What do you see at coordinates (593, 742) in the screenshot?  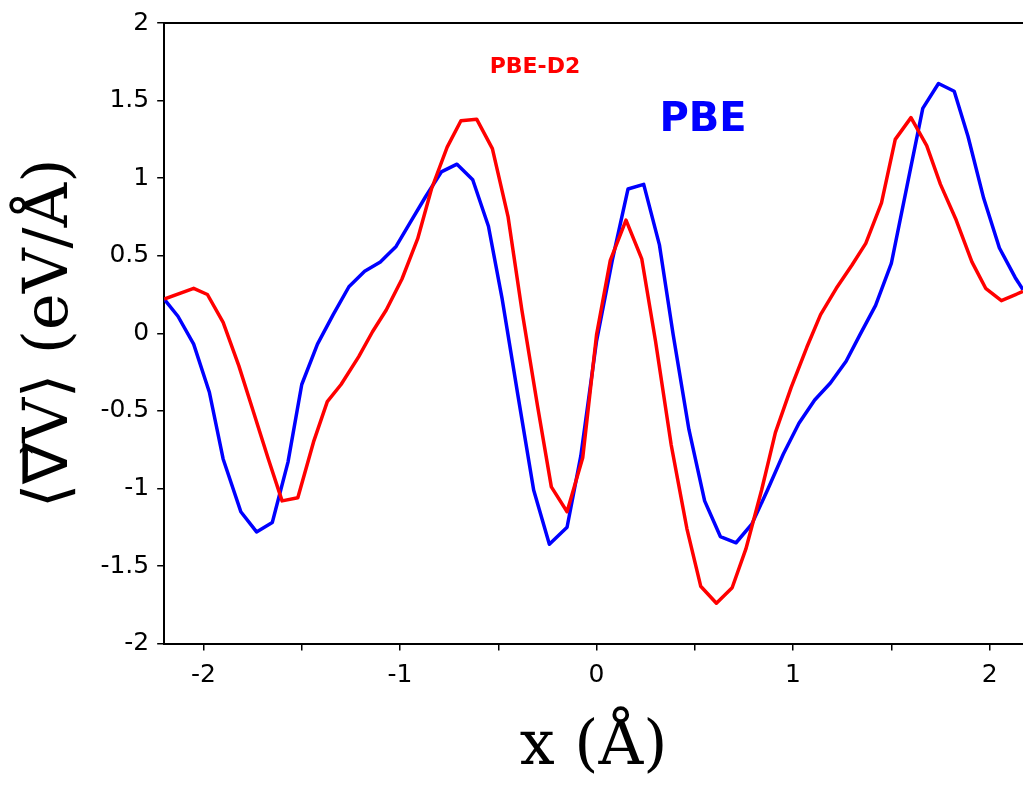 I see `x-axis-title: x (Å)` at bounding box center [593, 742].